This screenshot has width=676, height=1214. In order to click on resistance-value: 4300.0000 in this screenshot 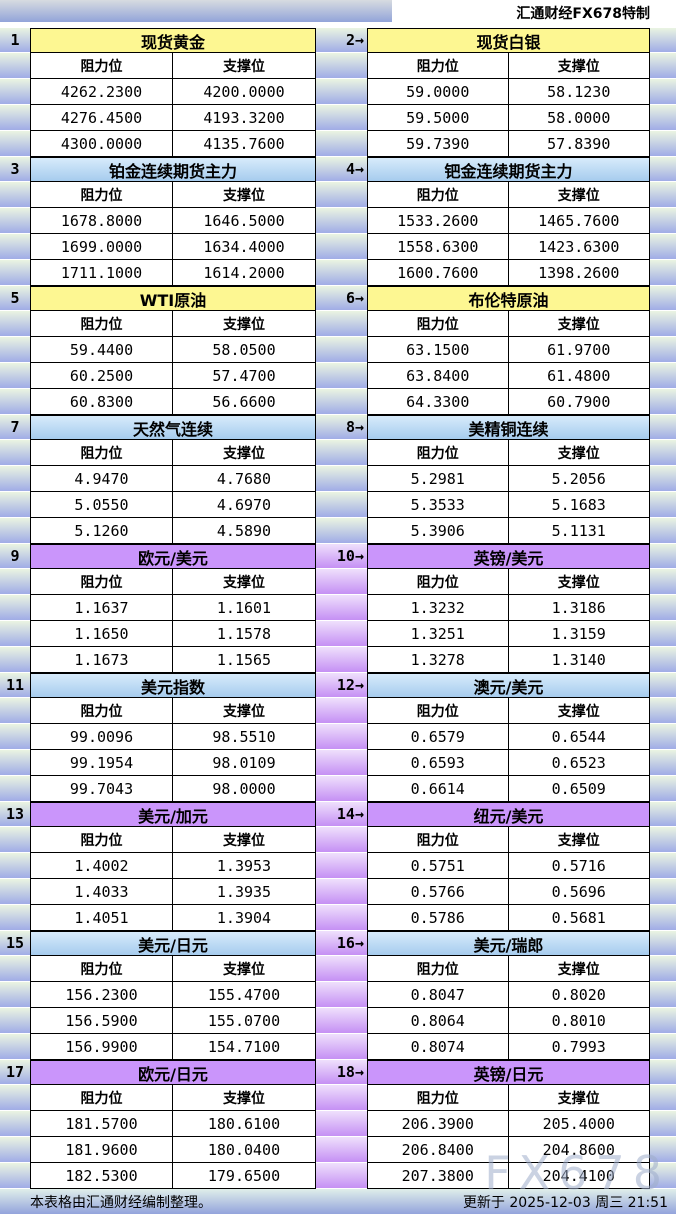, I will do `click(102, 143)`.